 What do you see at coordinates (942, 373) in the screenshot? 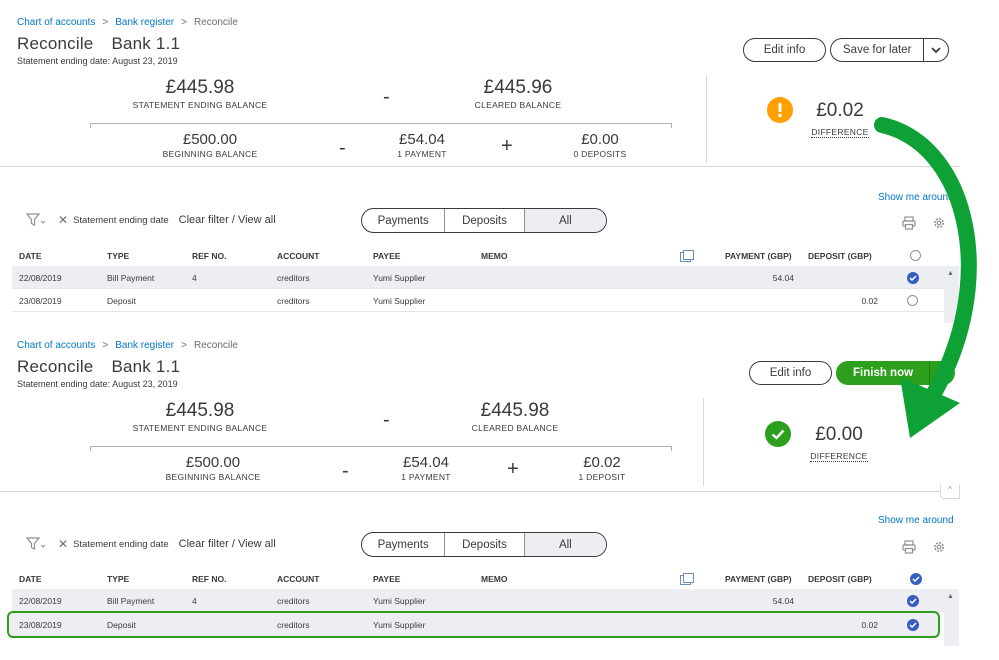
I see `finish-options-dropdown` at bounding box center [942, 373].